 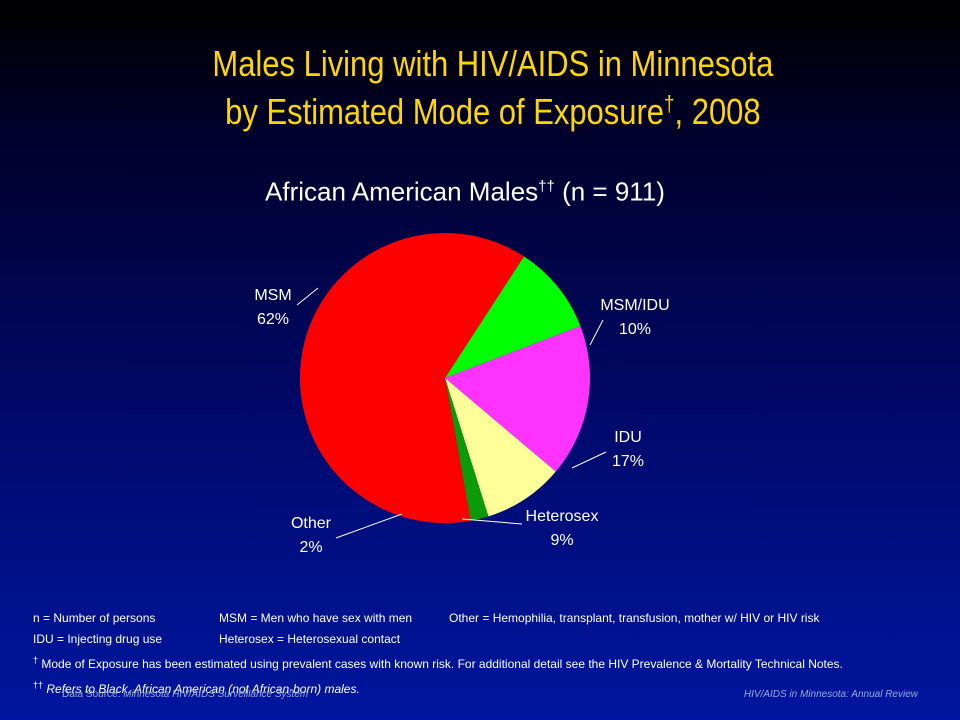 What do you see at coordinates (500, 447) in the screenshot?
I see `pie-slice-heterosex` at bounding box center [500, 447].